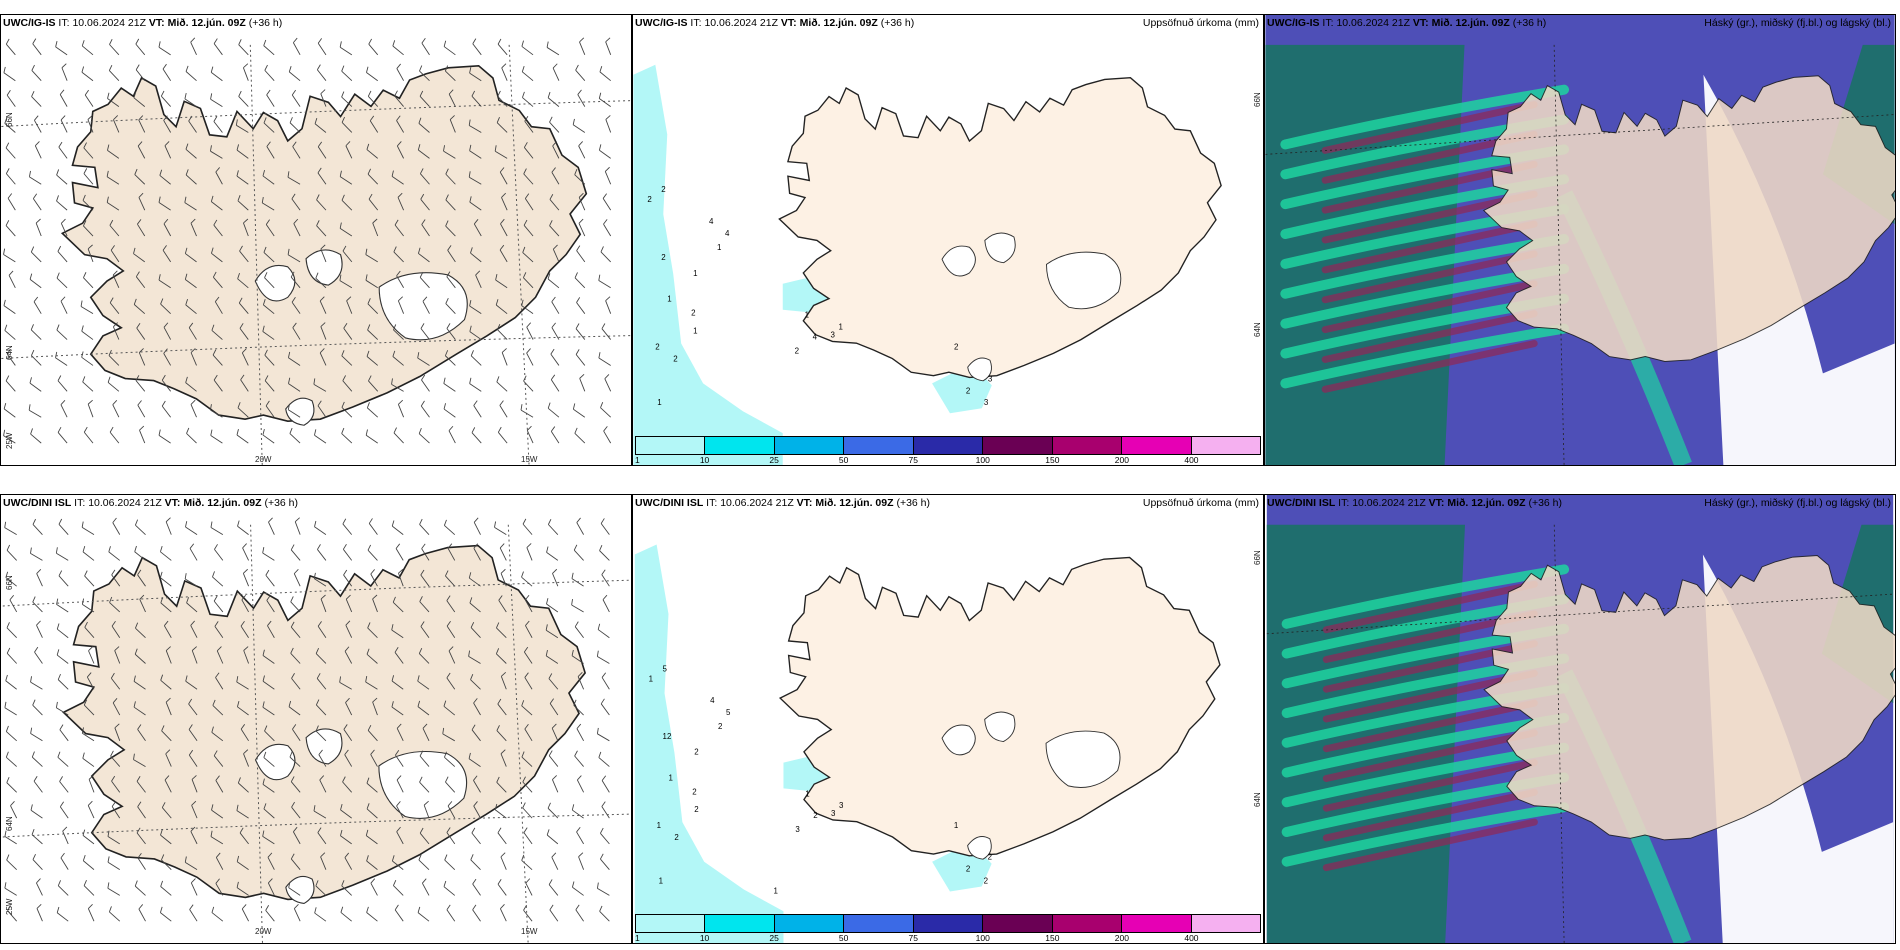 This screenshot has height=950, width=1900. I want to click on precip-area-west, so click(709, 743).